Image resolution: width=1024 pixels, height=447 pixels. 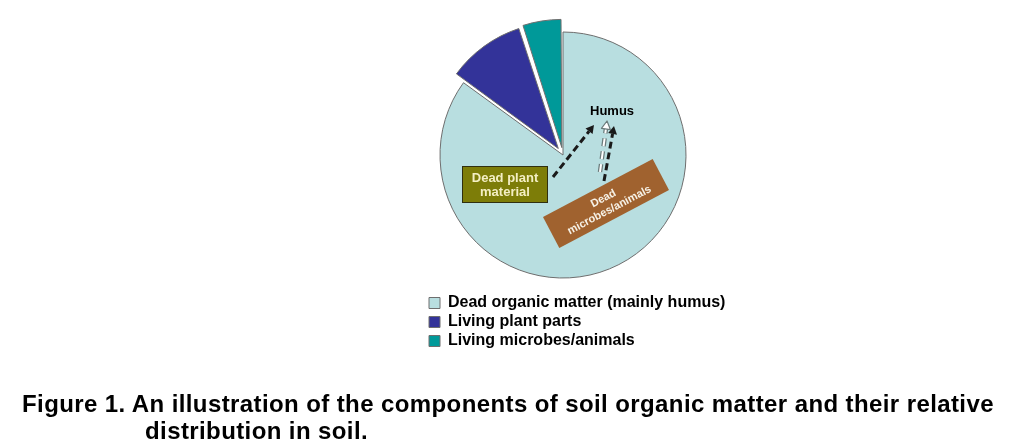 What do you see at coordinates (505, 184) in the screenshot?
I see `text: Dead plant material` at bounding box center [505, 184].